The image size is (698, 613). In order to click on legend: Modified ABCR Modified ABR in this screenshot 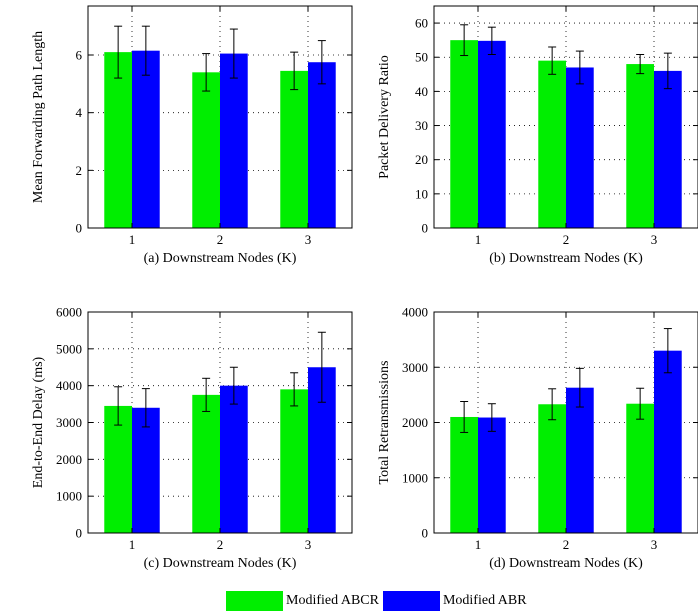, I will do `click(378, 601)`.